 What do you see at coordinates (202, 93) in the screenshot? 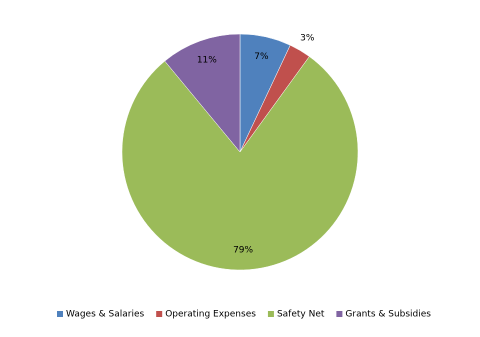
I see `pie-slice` at bounding box center [202, 93].